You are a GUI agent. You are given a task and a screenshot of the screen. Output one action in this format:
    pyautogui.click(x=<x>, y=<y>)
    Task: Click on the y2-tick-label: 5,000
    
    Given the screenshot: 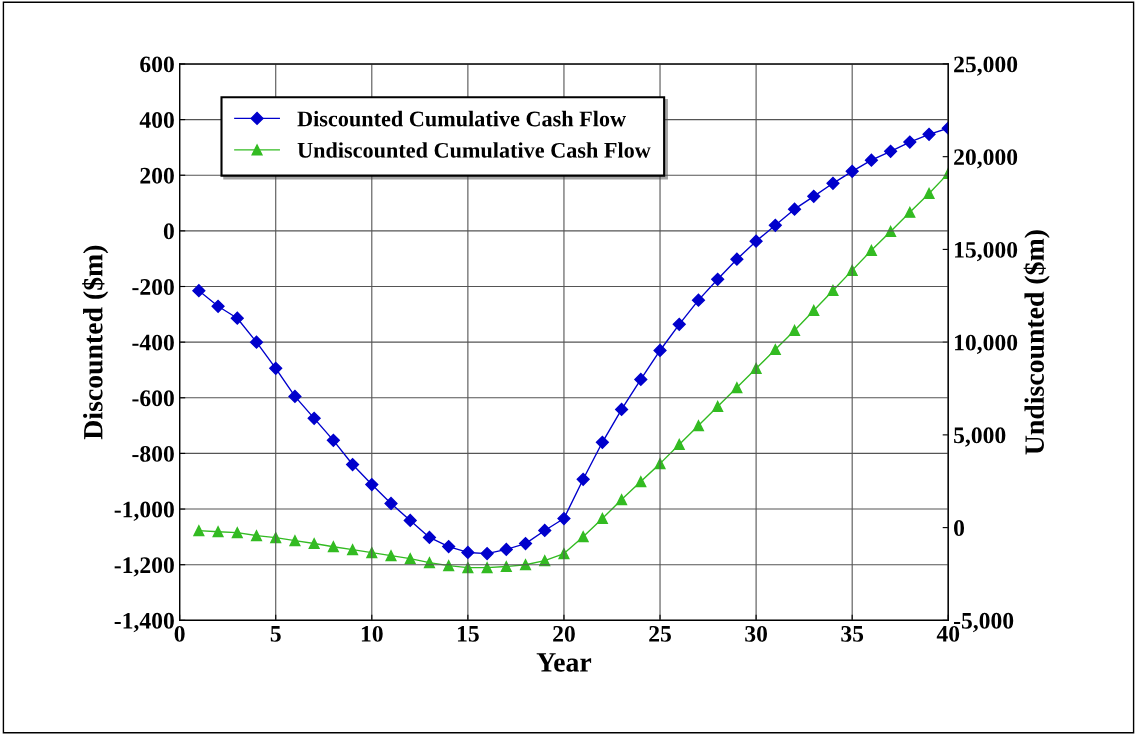 What is the action you would take?
    pyautogui.click(x=980, y=437)
    